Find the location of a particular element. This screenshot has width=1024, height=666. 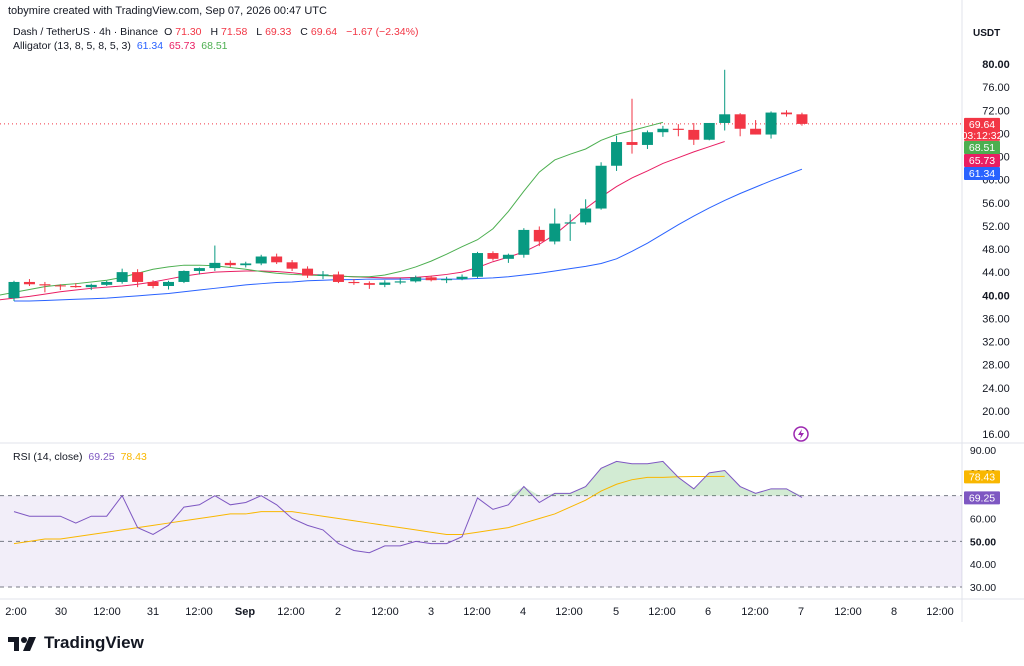

currency-label: USDT is located at coordinates (987, 33).